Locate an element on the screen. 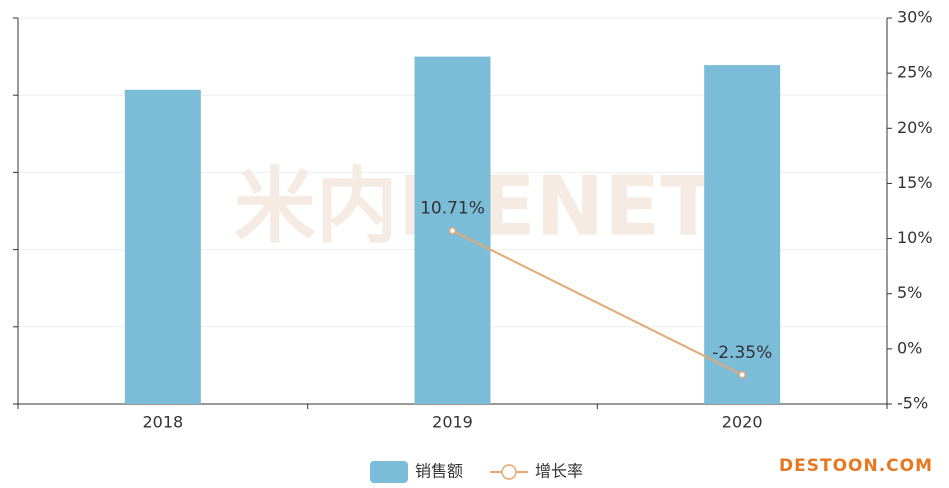 The image size is (949, 488). legend-label: 销售额 is located at coordinates (439, 471).